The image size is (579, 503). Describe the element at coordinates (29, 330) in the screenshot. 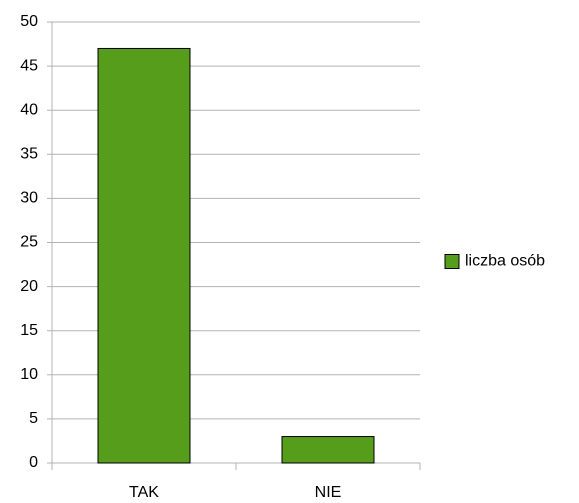

I see `y-tick-label: 15` at that location.